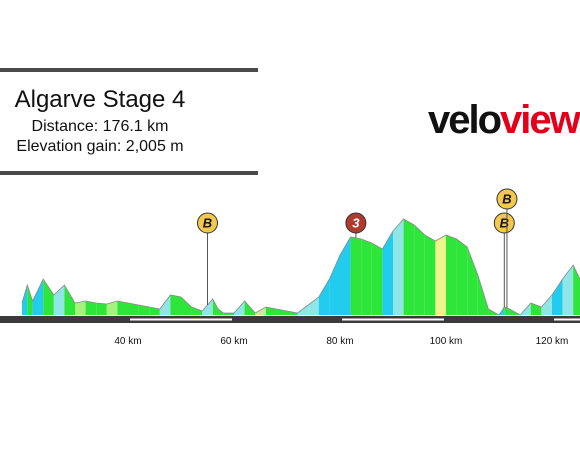  I want to click on stage-elevation-gain: Elevation gain: 2,005 m, so click(100, 146).